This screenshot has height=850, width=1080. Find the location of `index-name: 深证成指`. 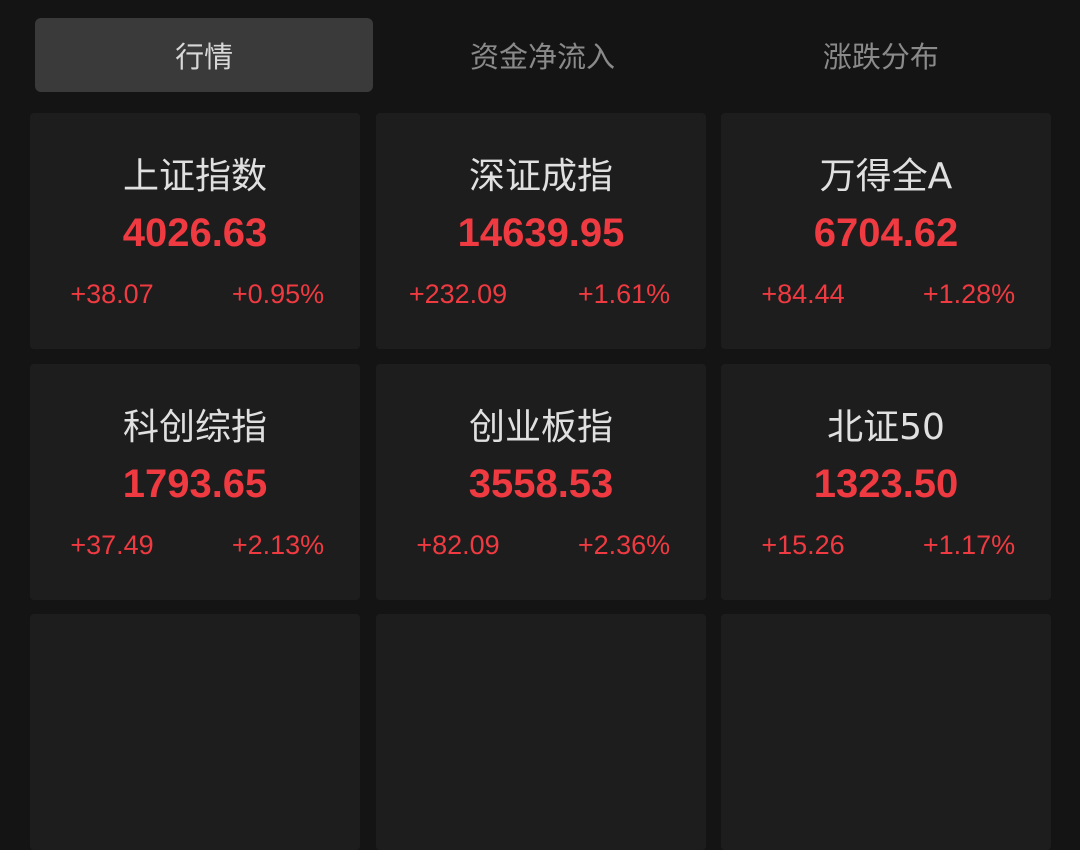

index-name: 深证成指 is located at coordinates (540, 176).